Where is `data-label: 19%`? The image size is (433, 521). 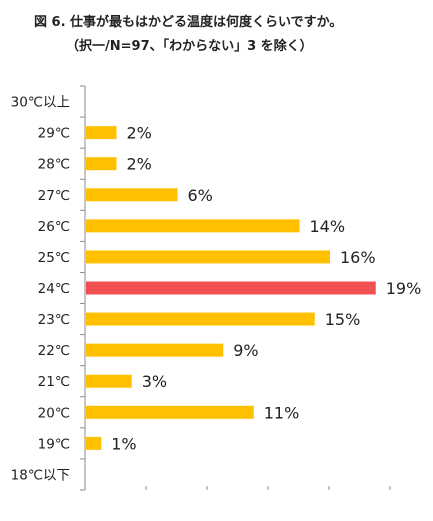 data-label: 19% is located at coordinates (404, 288).